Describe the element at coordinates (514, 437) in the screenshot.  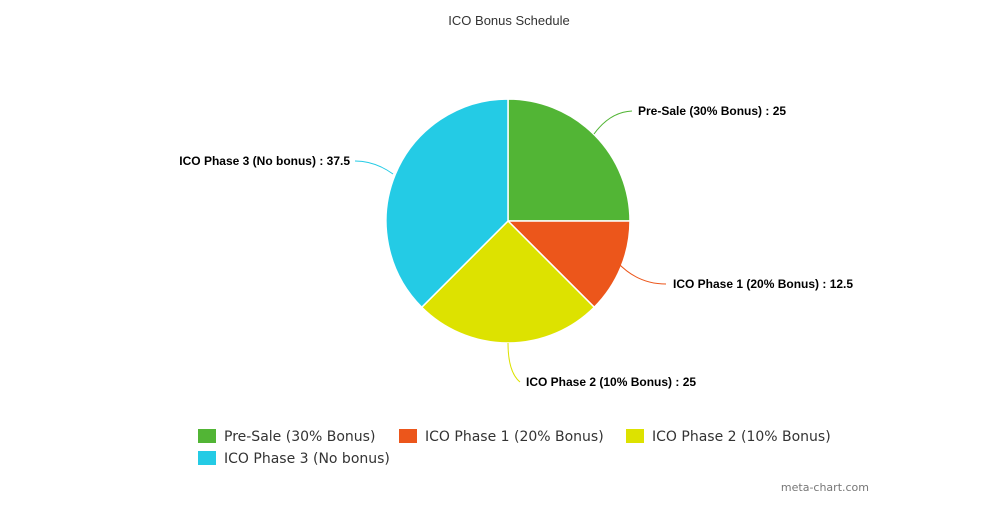
I see `legend-label: ICO Phase 1 (20% Bonus)` at that location.